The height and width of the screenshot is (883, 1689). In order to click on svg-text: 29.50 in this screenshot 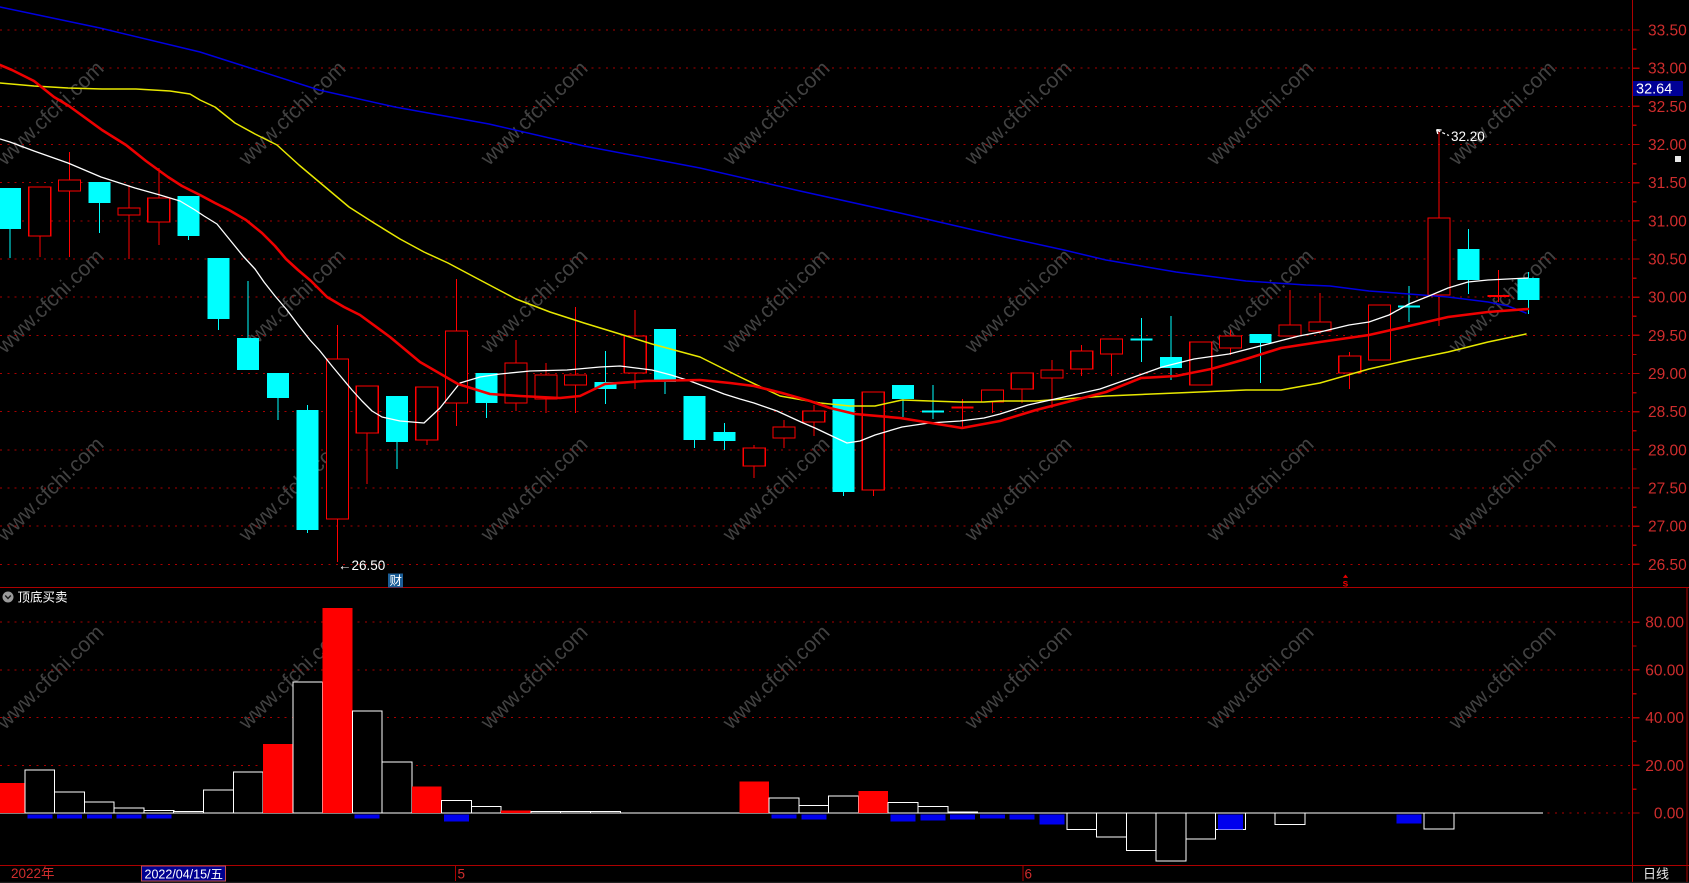, I will do `click(1667, 336)`.